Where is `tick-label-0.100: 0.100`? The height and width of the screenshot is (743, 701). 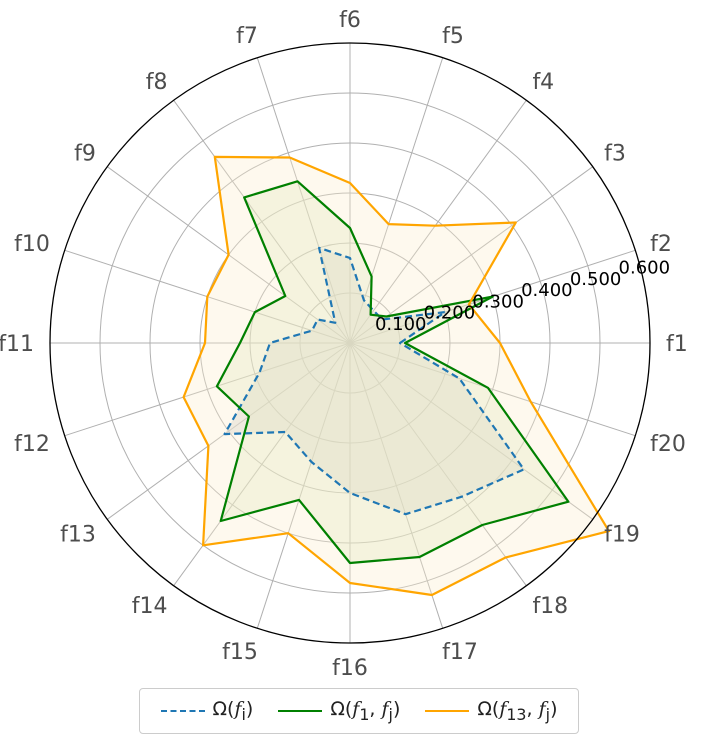
tick-label-0.100: 0.100 is located at coordinates (401, 324).